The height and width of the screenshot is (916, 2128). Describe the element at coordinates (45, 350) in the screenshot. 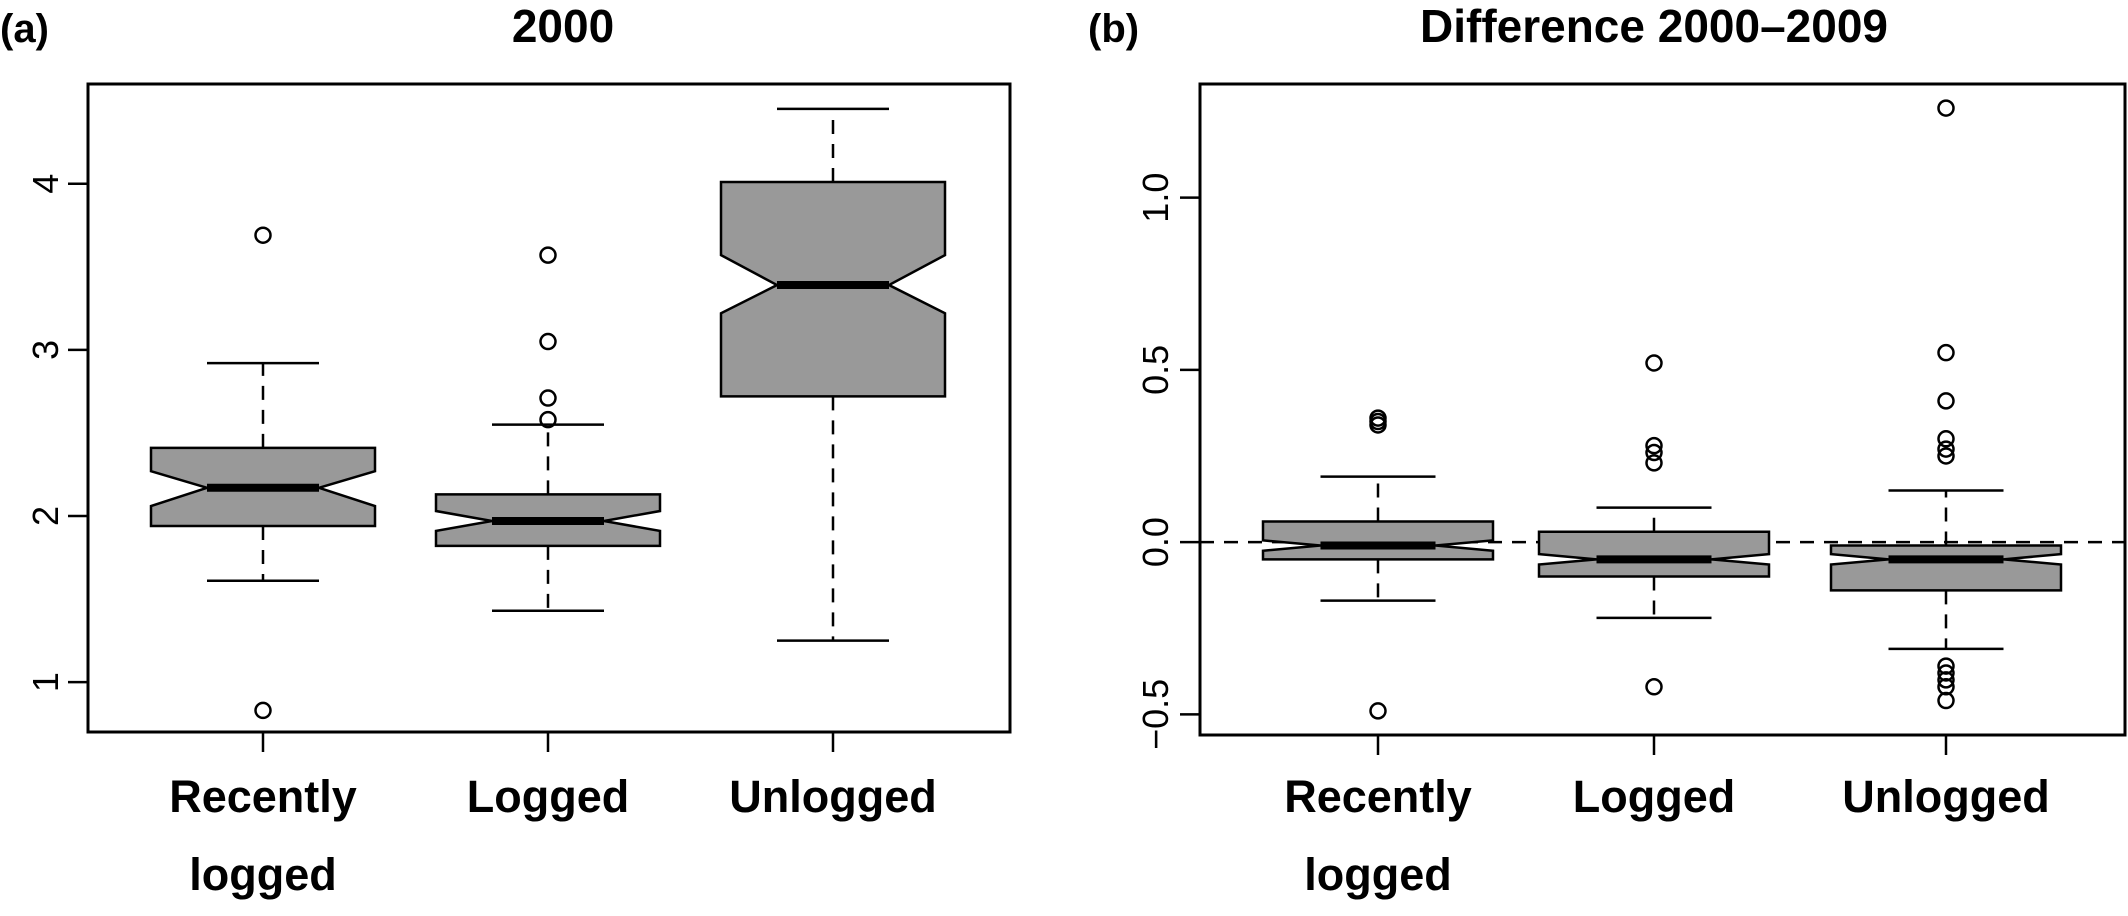

I see `panel-a-y-tick-label: 3` at that location.